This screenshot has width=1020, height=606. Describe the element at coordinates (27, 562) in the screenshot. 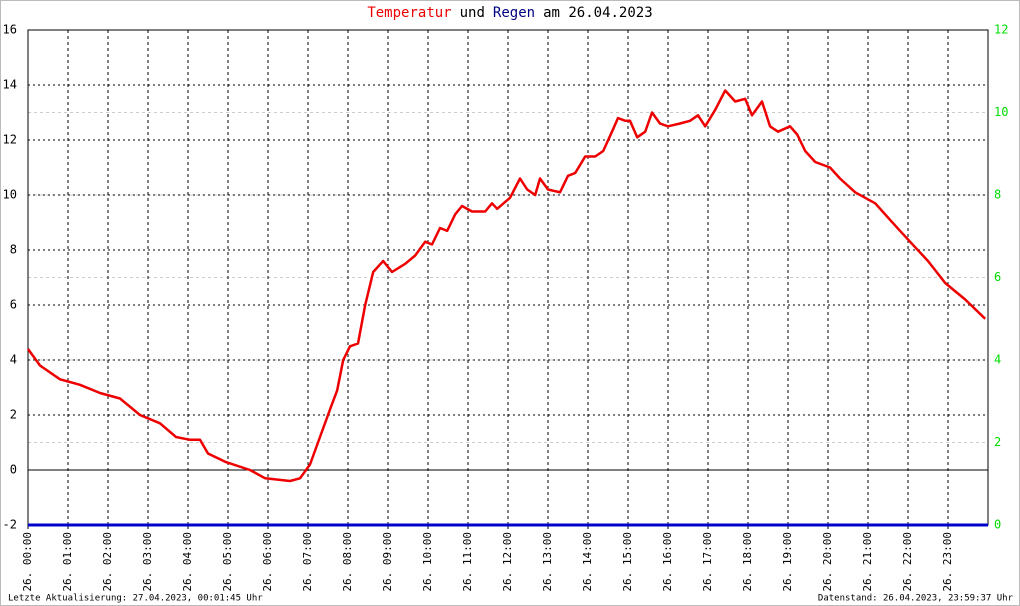

I see `x-tick-label: 26. 00:00` at that location.